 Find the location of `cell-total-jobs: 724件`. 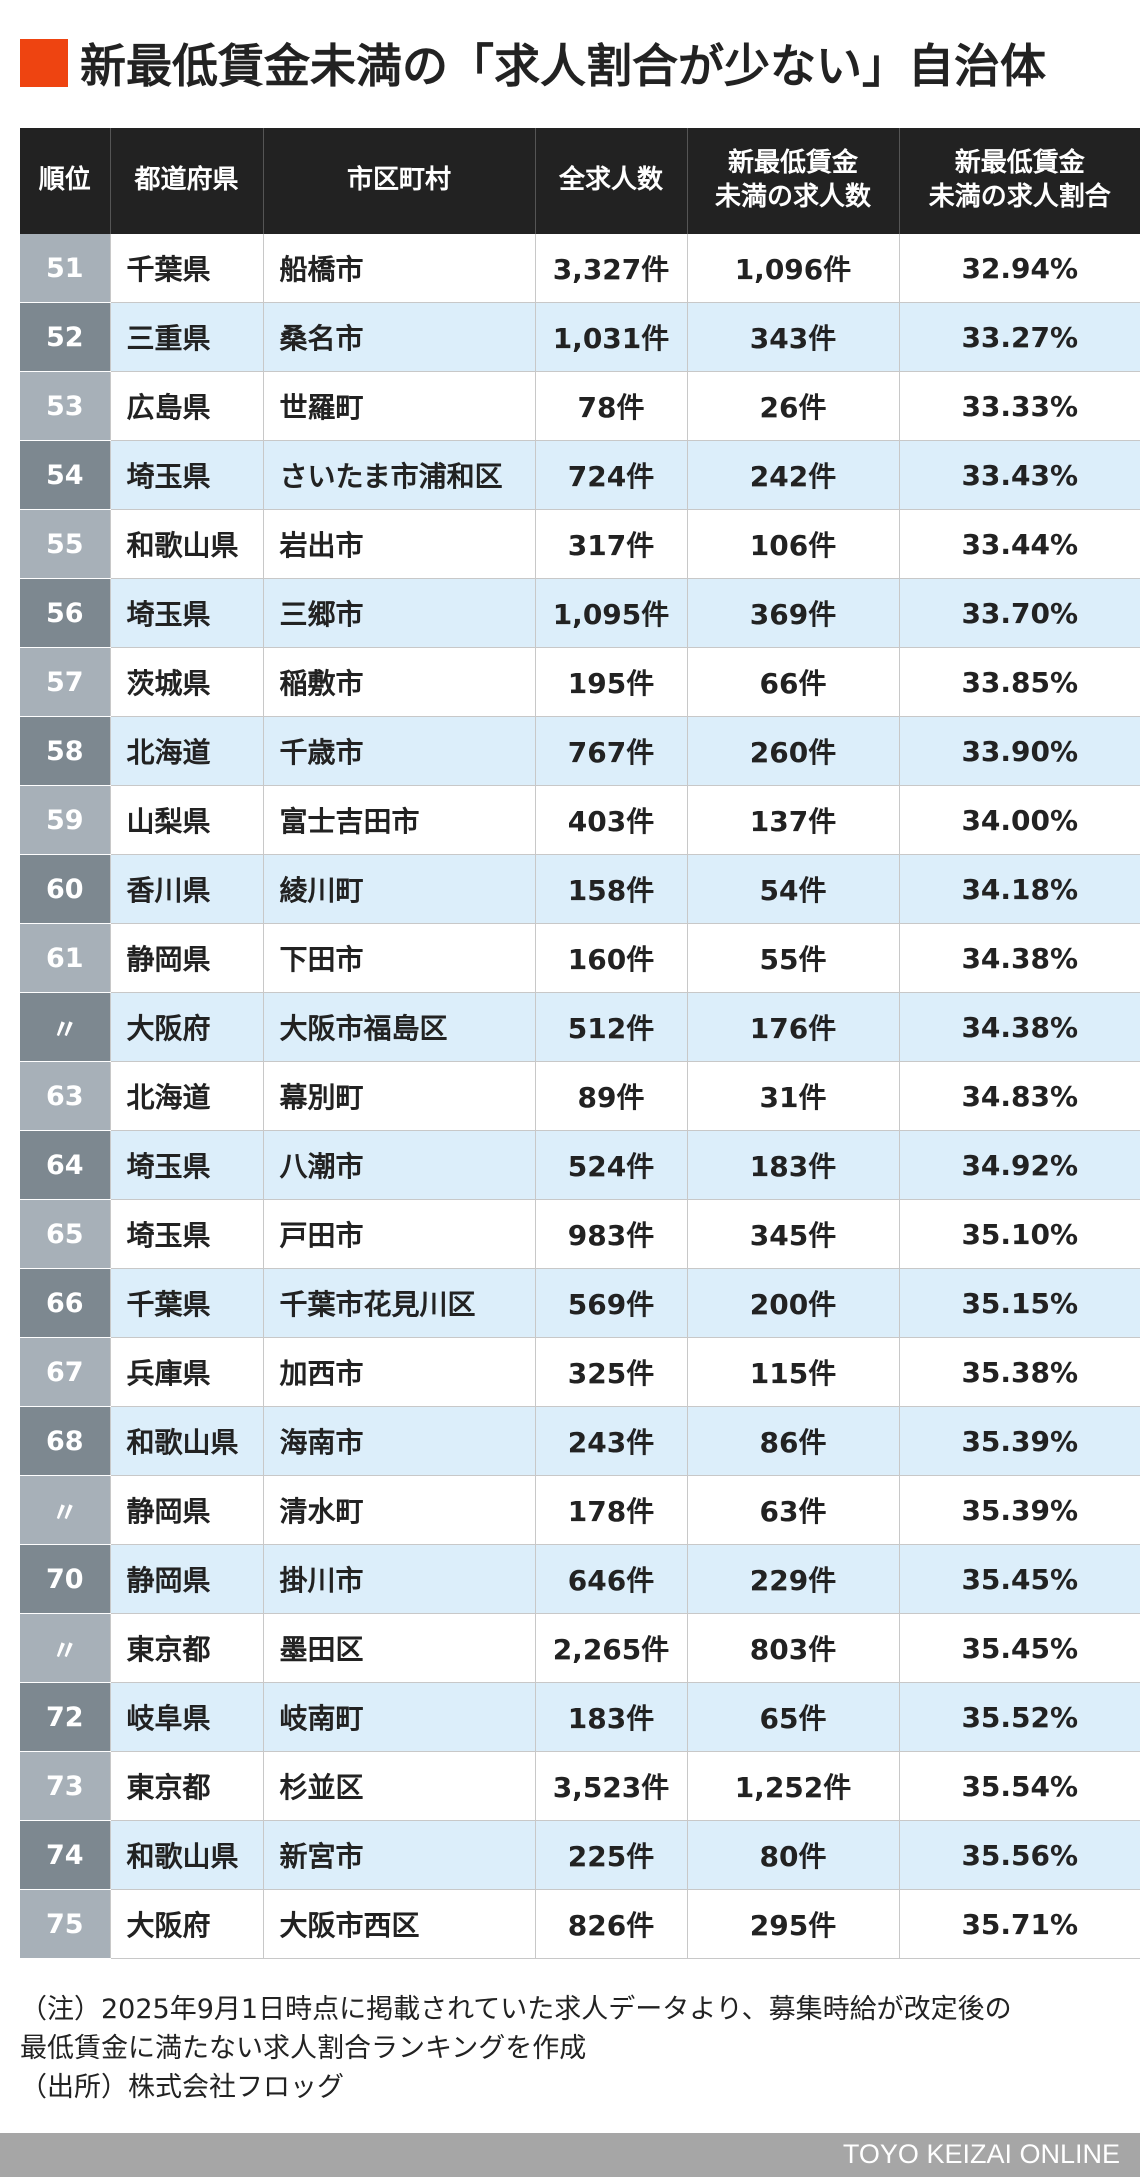

cell-total-jobs: 724件 is located at coordinates (611, 475).